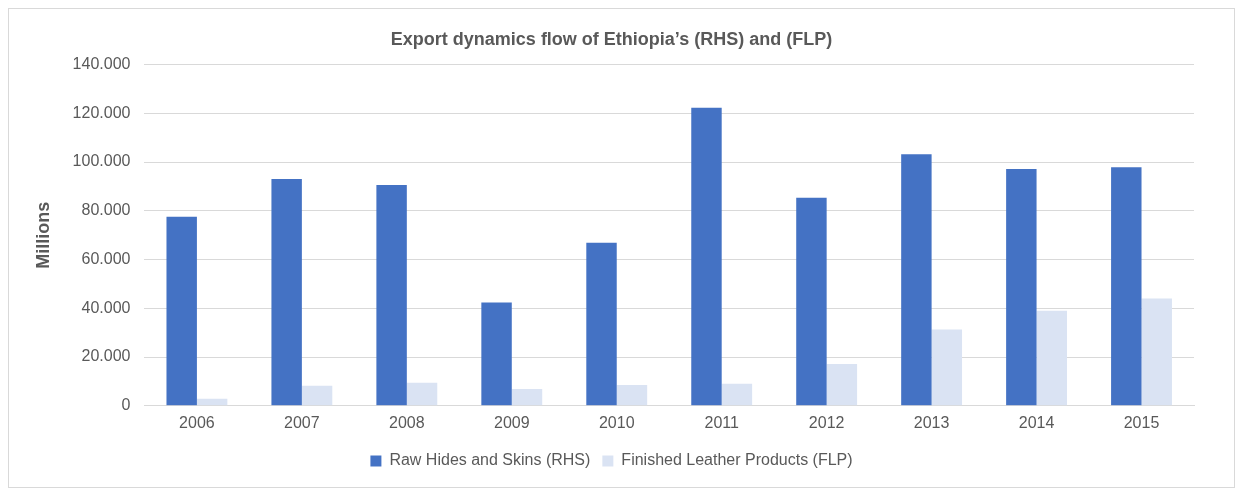  I want to click on x-tick-label: 2006, so click(197, 422).